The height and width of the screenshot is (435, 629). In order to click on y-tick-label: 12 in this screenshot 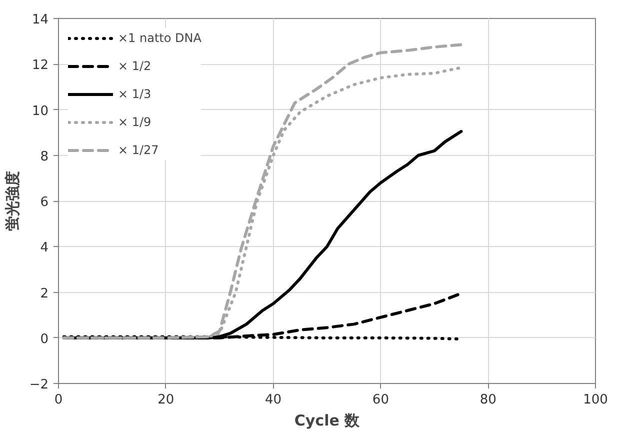, I will do `click(40, 66)`.